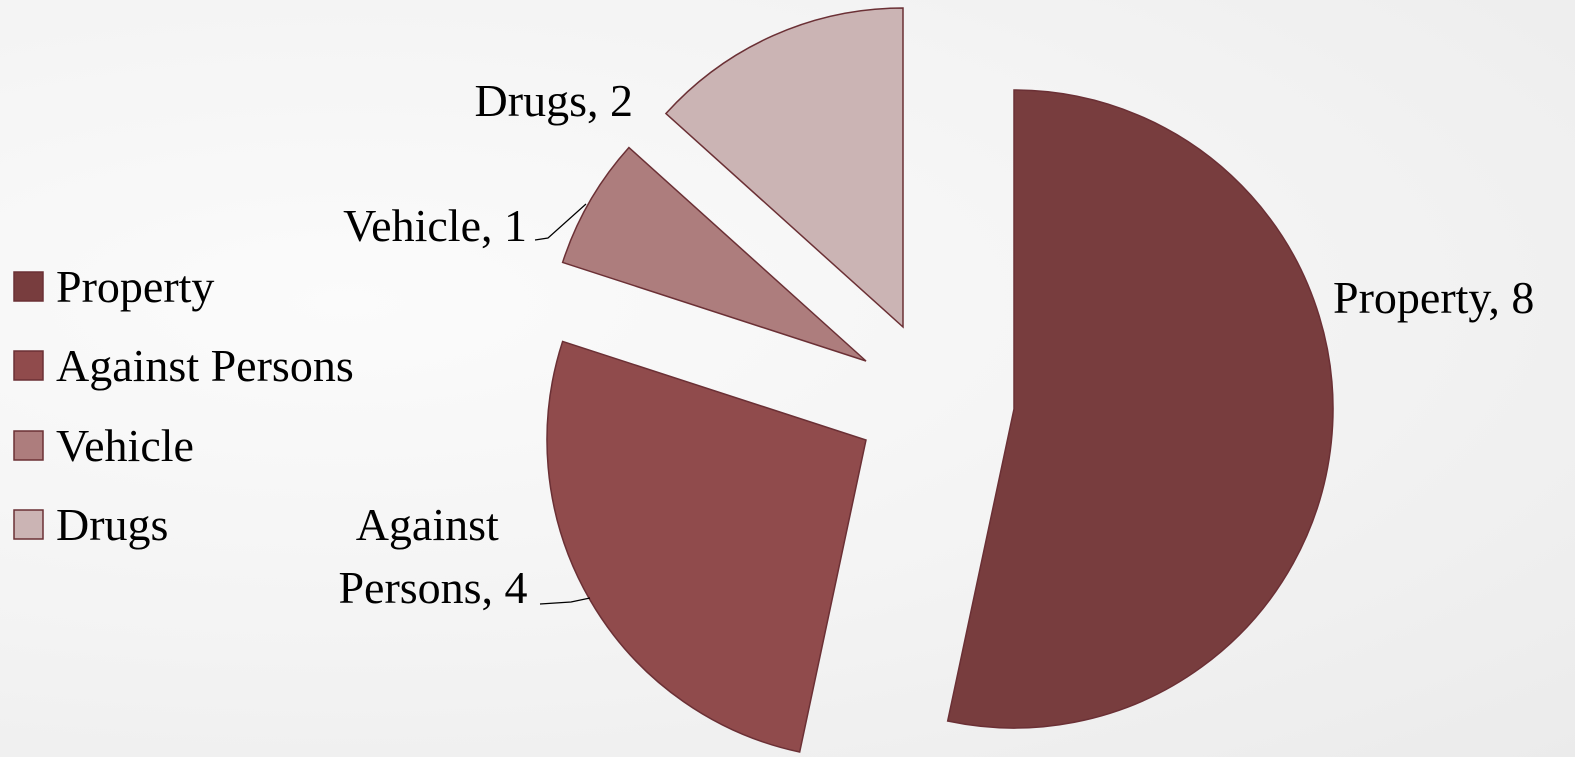  I want to click on legend-label-property: Property, so click(135, 286).